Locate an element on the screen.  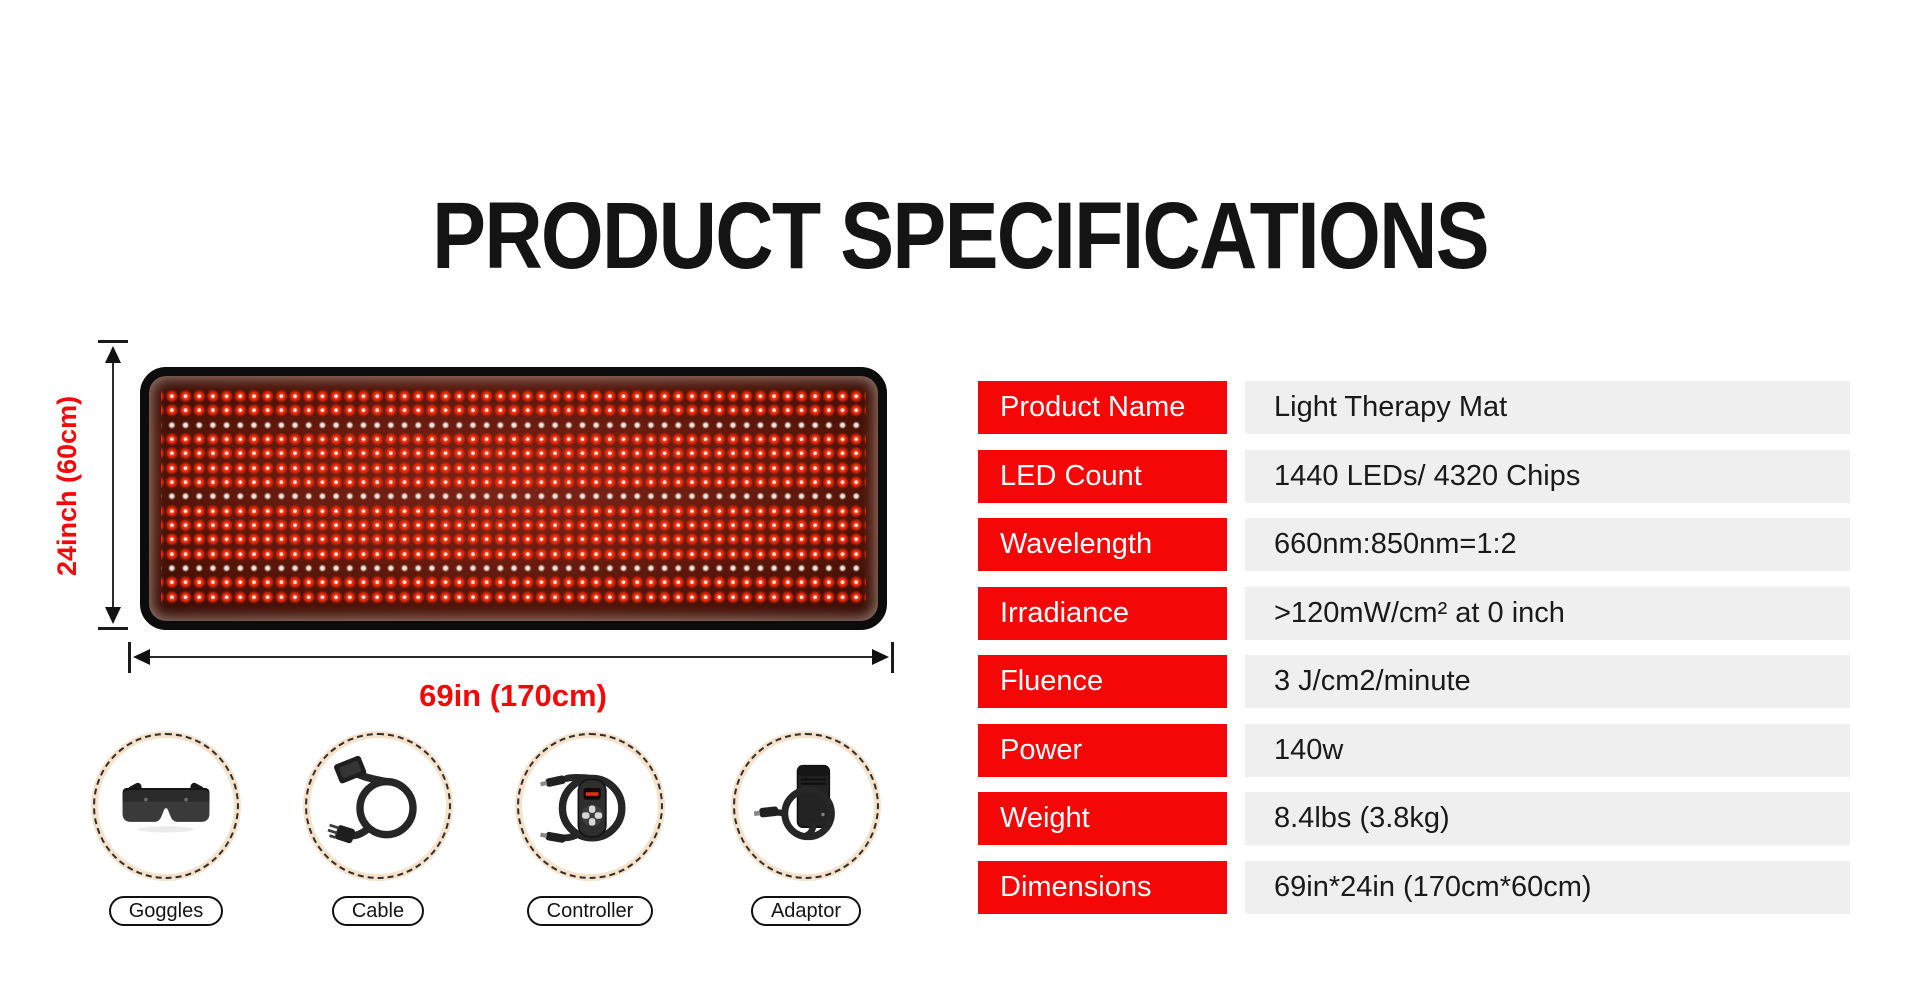
goggles-icon is located at coordinates (166, 807).